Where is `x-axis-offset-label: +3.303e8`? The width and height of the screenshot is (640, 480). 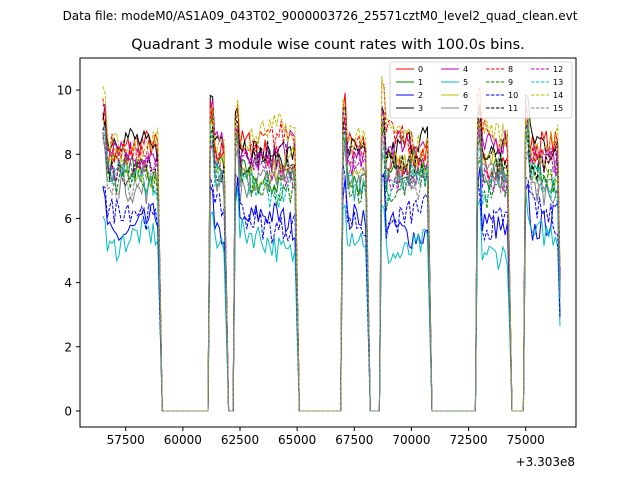 x-axis-offset-label: +3.303e8 is located at coordinates (545, 462).